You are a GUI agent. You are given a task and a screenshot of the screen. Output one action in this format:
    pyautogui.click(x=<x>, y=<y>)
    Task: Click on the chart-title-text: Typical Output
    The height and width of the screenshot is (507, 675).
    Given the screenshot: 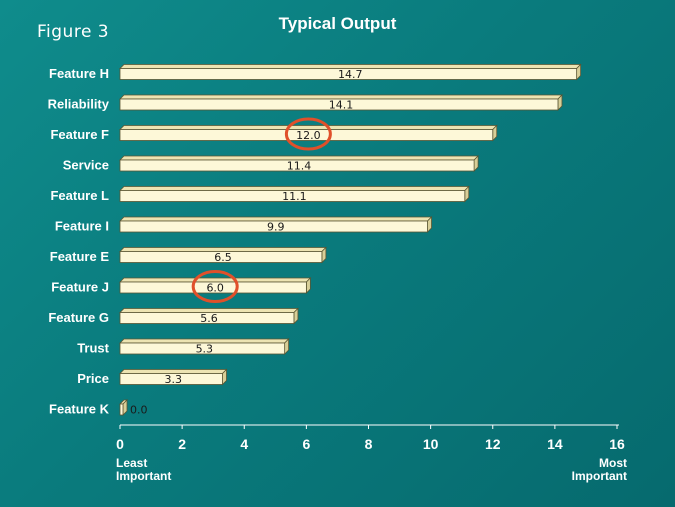 What is the action you would take?
    pyautogui.click(x=337, y=23)
    